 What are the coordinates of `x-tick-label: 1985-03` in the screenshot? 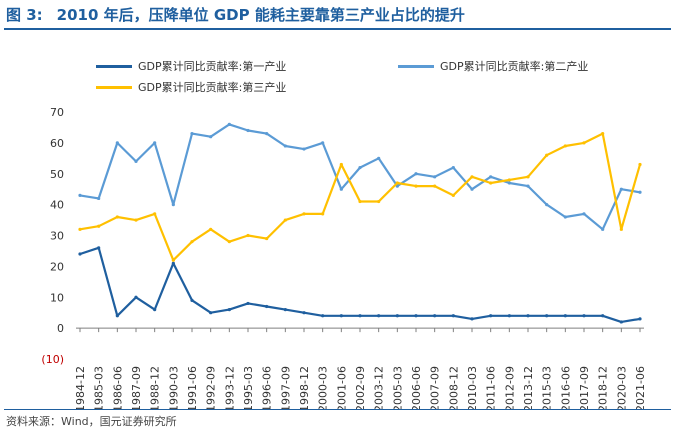 It's located at (99, 388).